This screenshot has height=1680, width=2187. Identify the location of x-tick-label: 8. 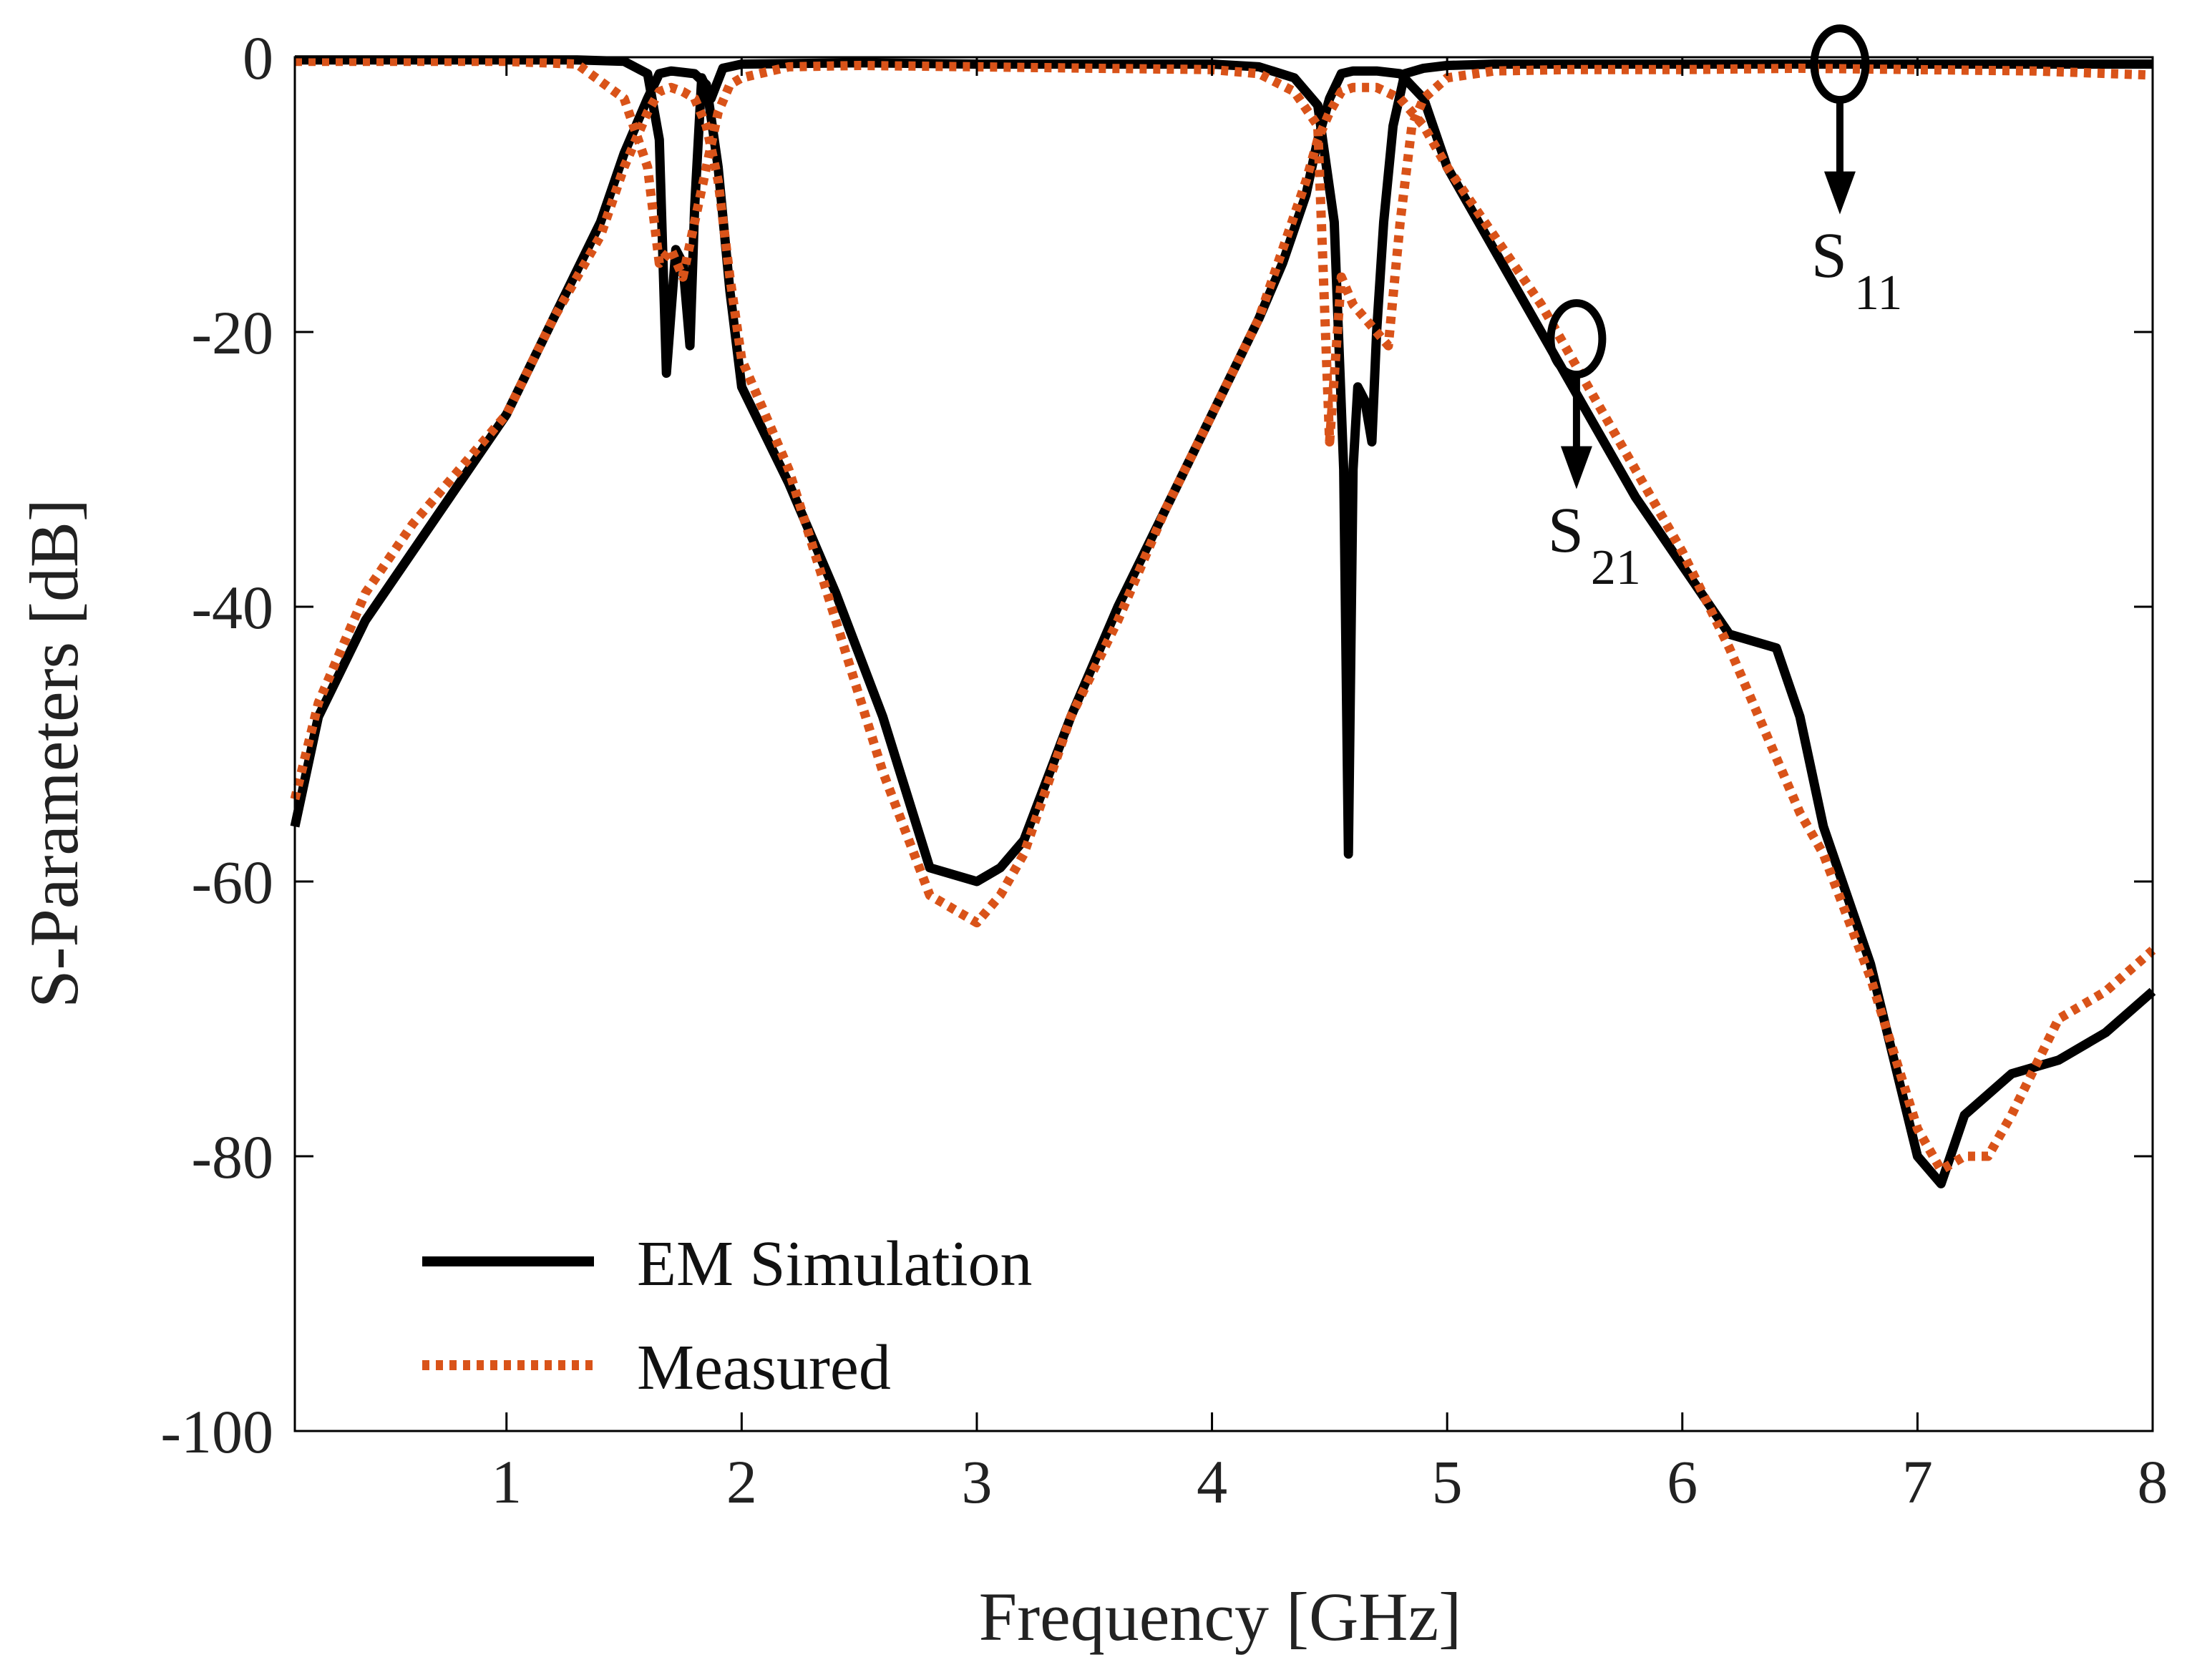
(2153, 1481).